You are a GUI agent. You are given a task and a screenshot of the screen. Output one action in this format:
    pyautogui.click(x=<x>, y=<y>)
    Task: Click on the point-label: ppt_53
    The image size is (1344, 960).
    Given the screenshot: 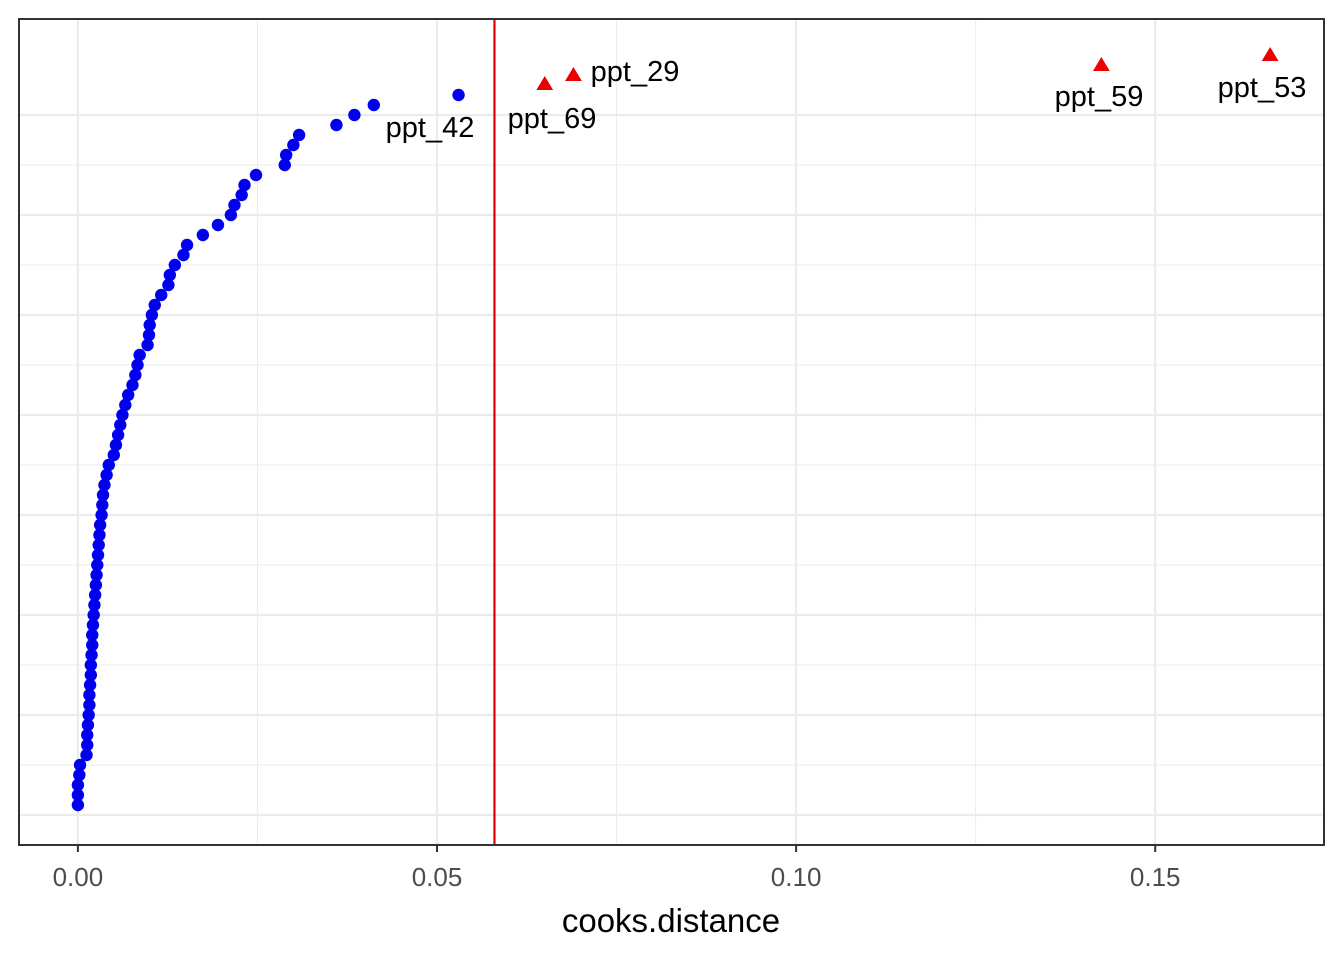 What is the action you would take?
    pyautogui.click(x=1262, y=88)
    